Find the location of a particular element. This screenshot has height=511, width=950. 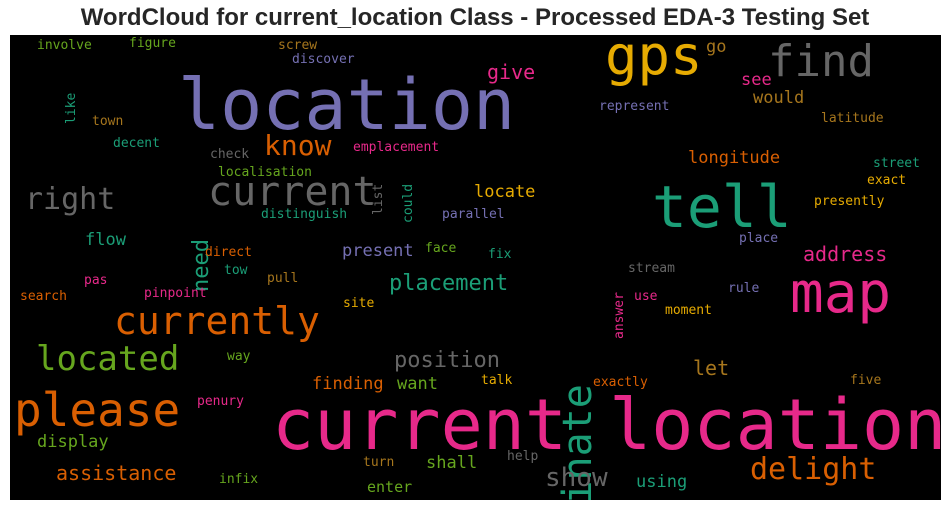

word-shall: shall is located at coordinates (452, 463).